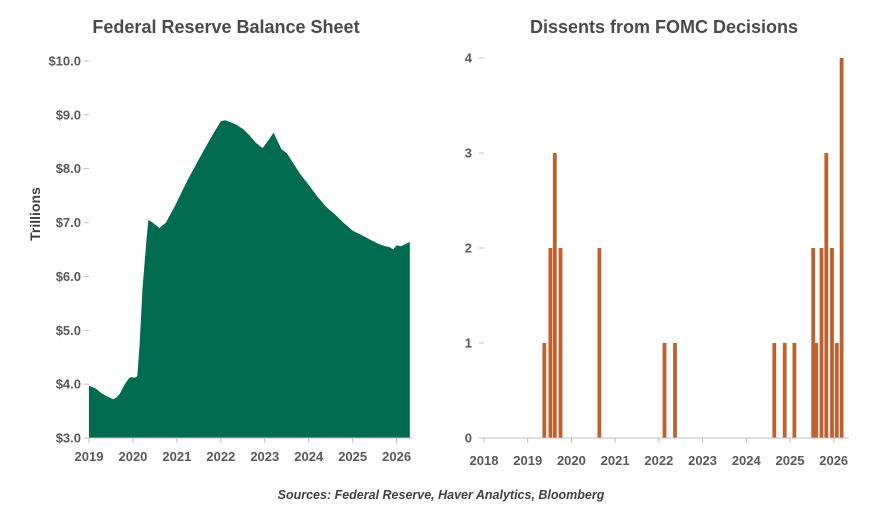  What do you see at coordinates (484, 460) in the screenshot?
I see `right-x-tick-label: 2018` at bounding box center [484, 460].